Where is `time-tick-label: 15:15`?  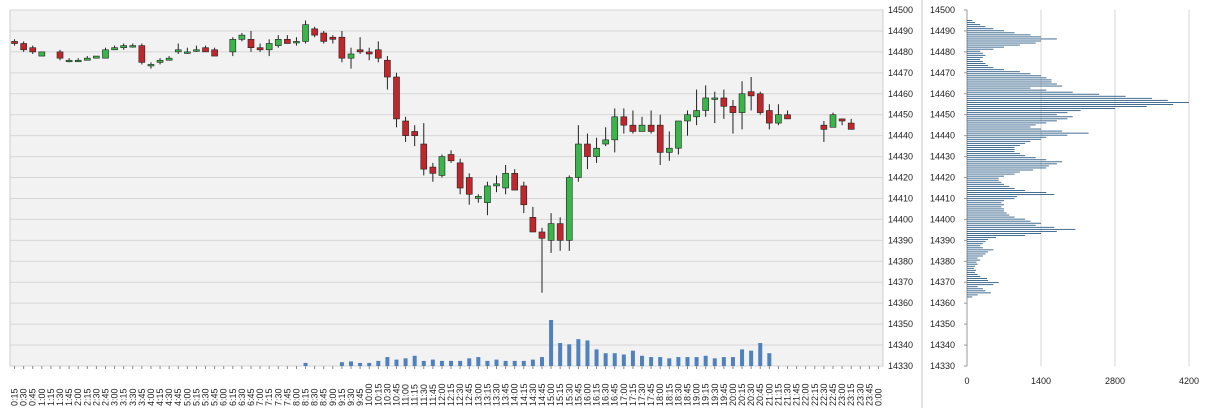
time-tick-label: 15:15 is located at coordinates (560, 394).